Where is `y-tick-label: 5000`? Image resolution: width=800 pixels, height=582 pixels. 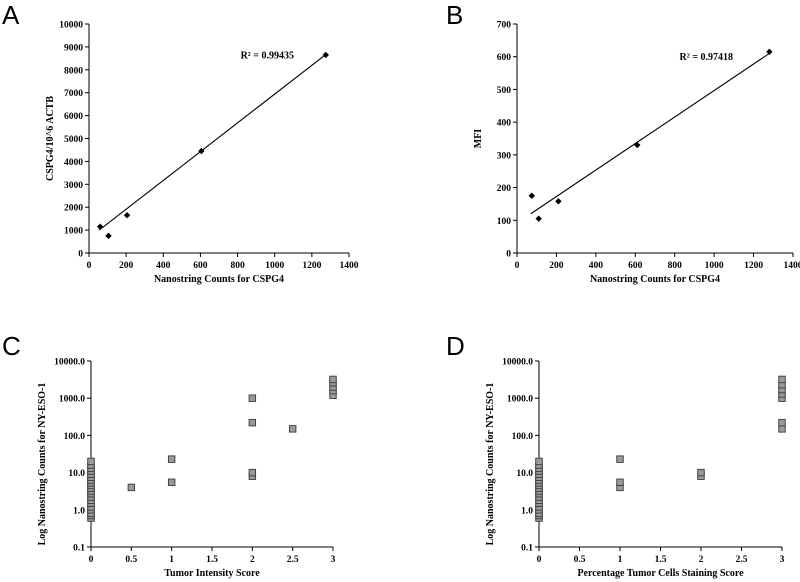
y-tick-label: 5000 is located at coordinates (73, 140).